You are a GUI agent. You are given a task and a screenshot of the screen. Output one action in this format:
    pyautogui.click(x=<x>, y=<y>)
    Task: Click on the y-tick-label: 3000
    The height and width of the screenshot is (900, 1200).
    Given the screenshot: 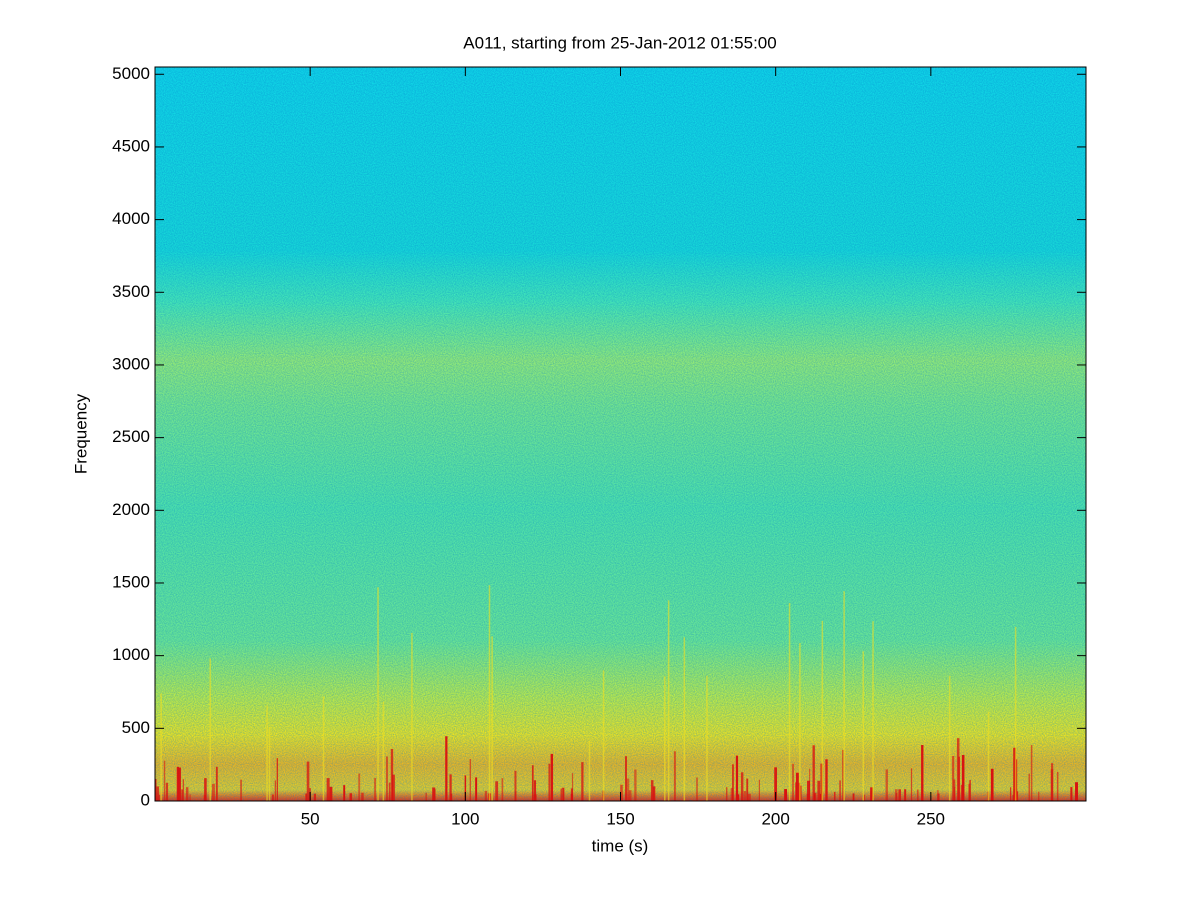 What is the action you would take?
    pyautogui.click(x=131, y=363)
    